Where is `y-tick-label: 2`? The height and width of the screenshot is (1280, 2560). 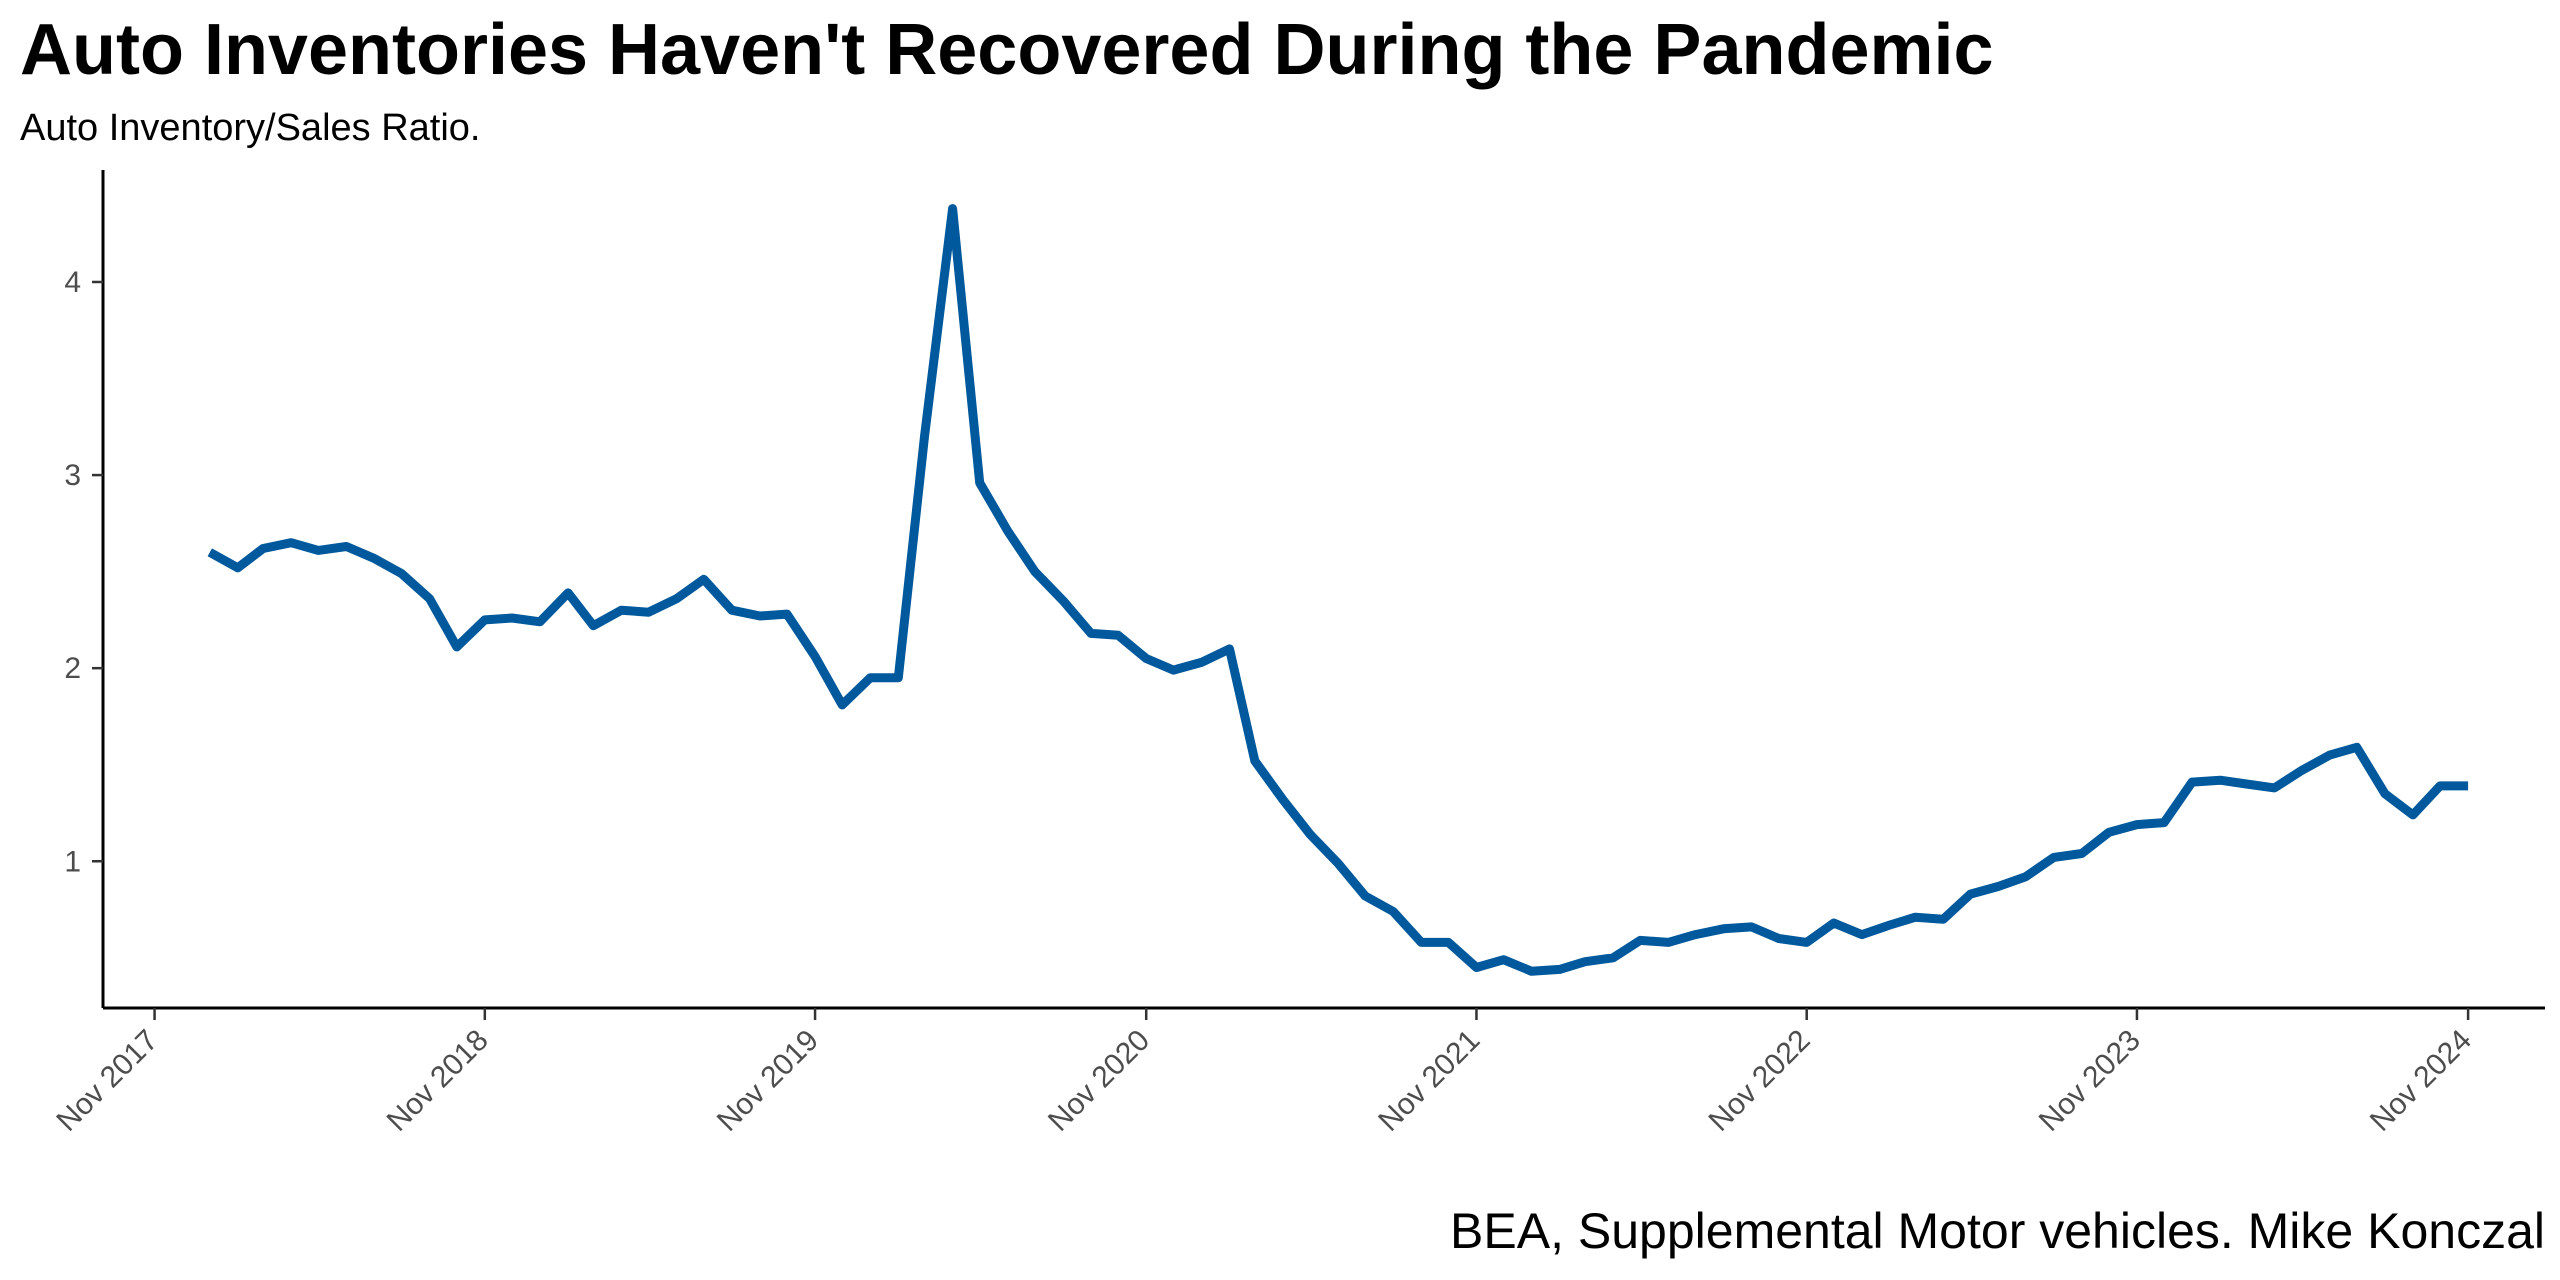
y-tick-label: 2 is located at coordinates (72, 668).